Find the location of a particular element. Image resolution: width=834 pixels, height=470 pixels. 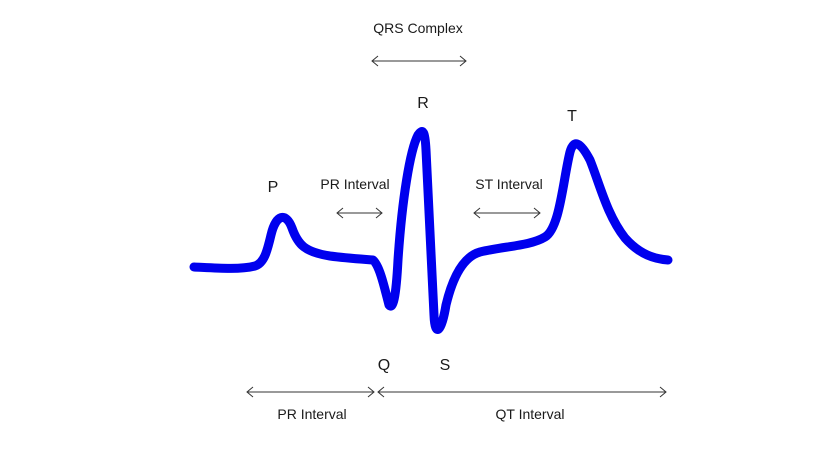

qt-interval-arrow is located at coordinates (522, 392).